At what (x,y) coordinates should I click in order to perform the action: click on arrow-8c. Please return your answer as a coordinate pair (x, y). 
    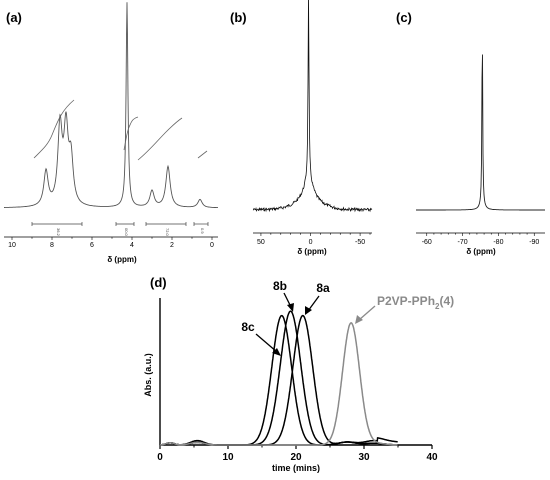
    Looking at the image, I should click on (266, 343).